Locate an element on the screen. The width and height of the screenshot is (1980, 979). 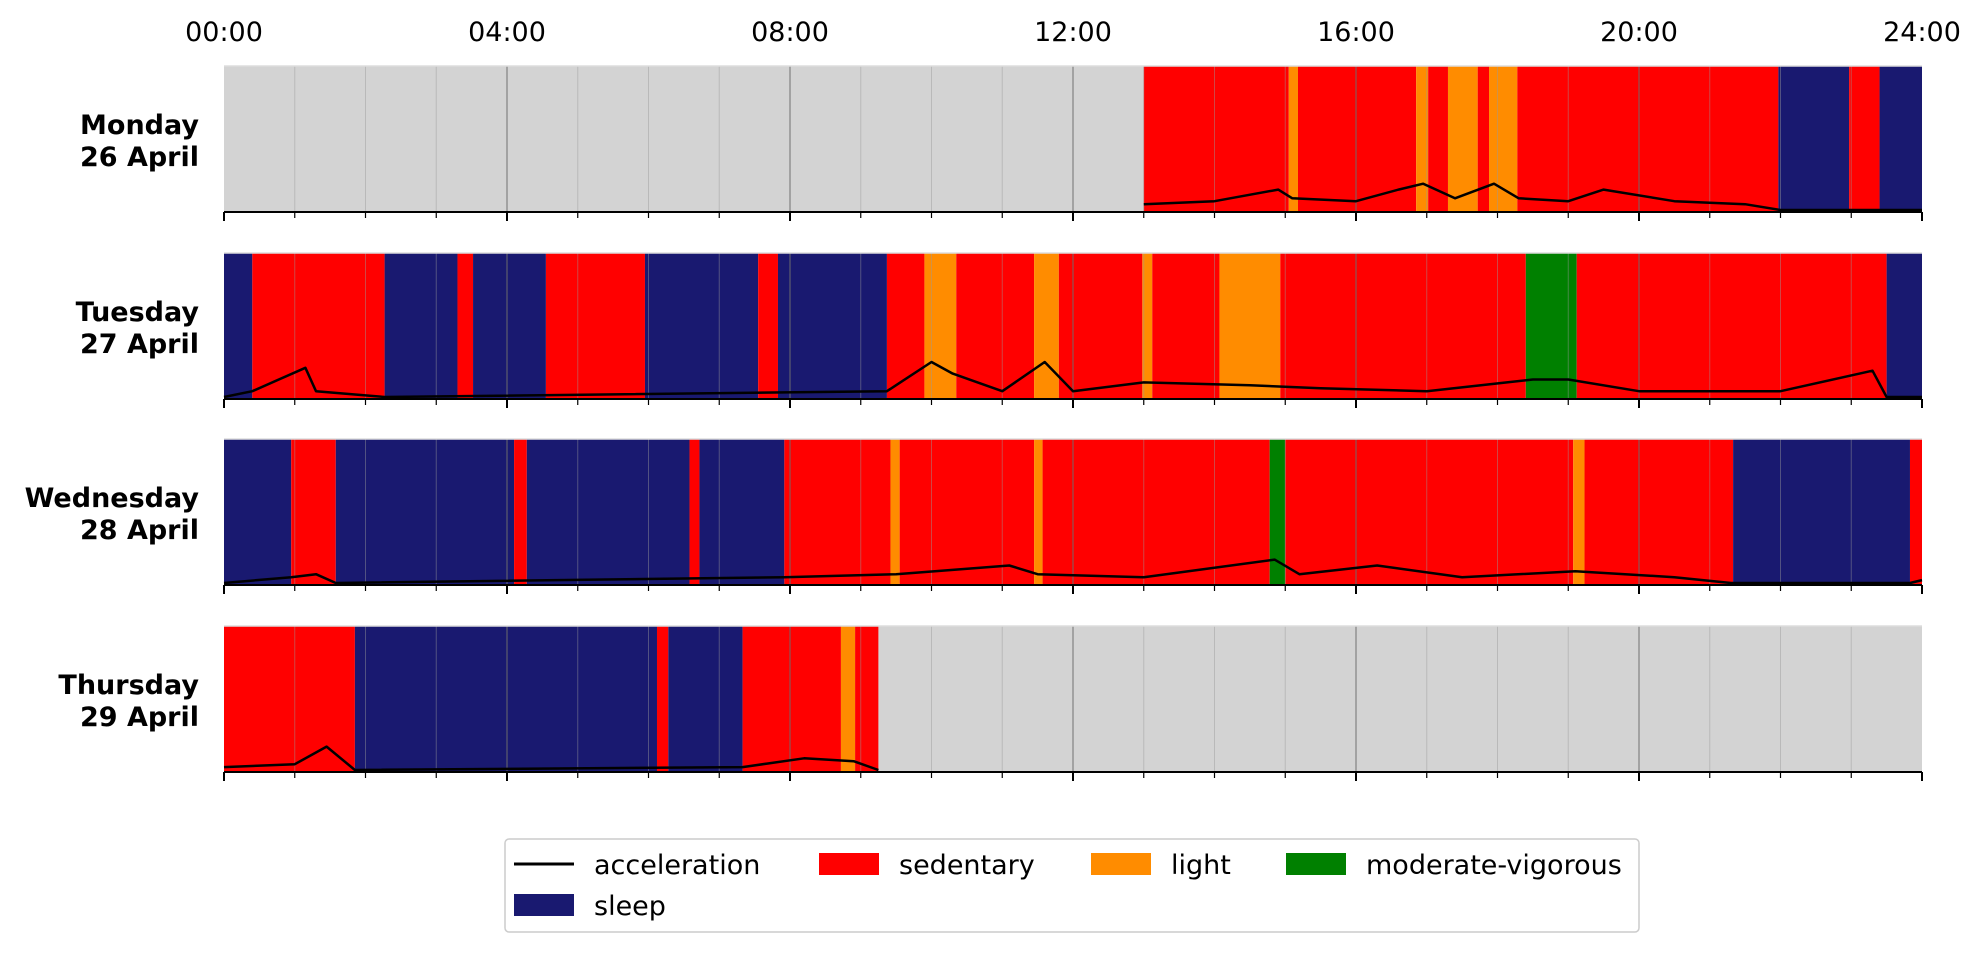
legend-label-acceleration: acceleration is located at coordinates (677, 865).